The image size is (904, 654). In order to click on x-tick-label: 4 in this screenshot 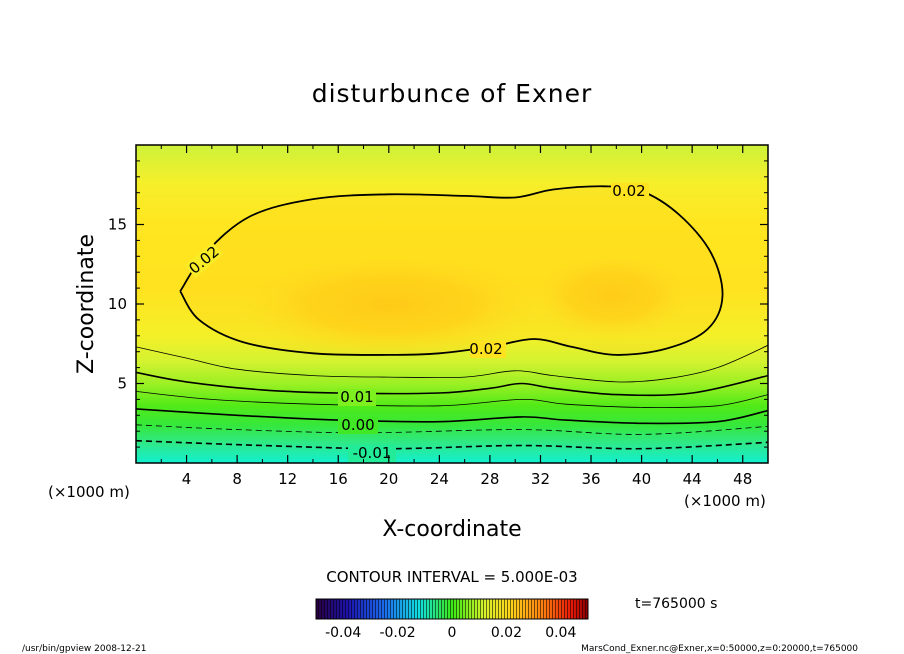, I will do `click(187, 479)`.